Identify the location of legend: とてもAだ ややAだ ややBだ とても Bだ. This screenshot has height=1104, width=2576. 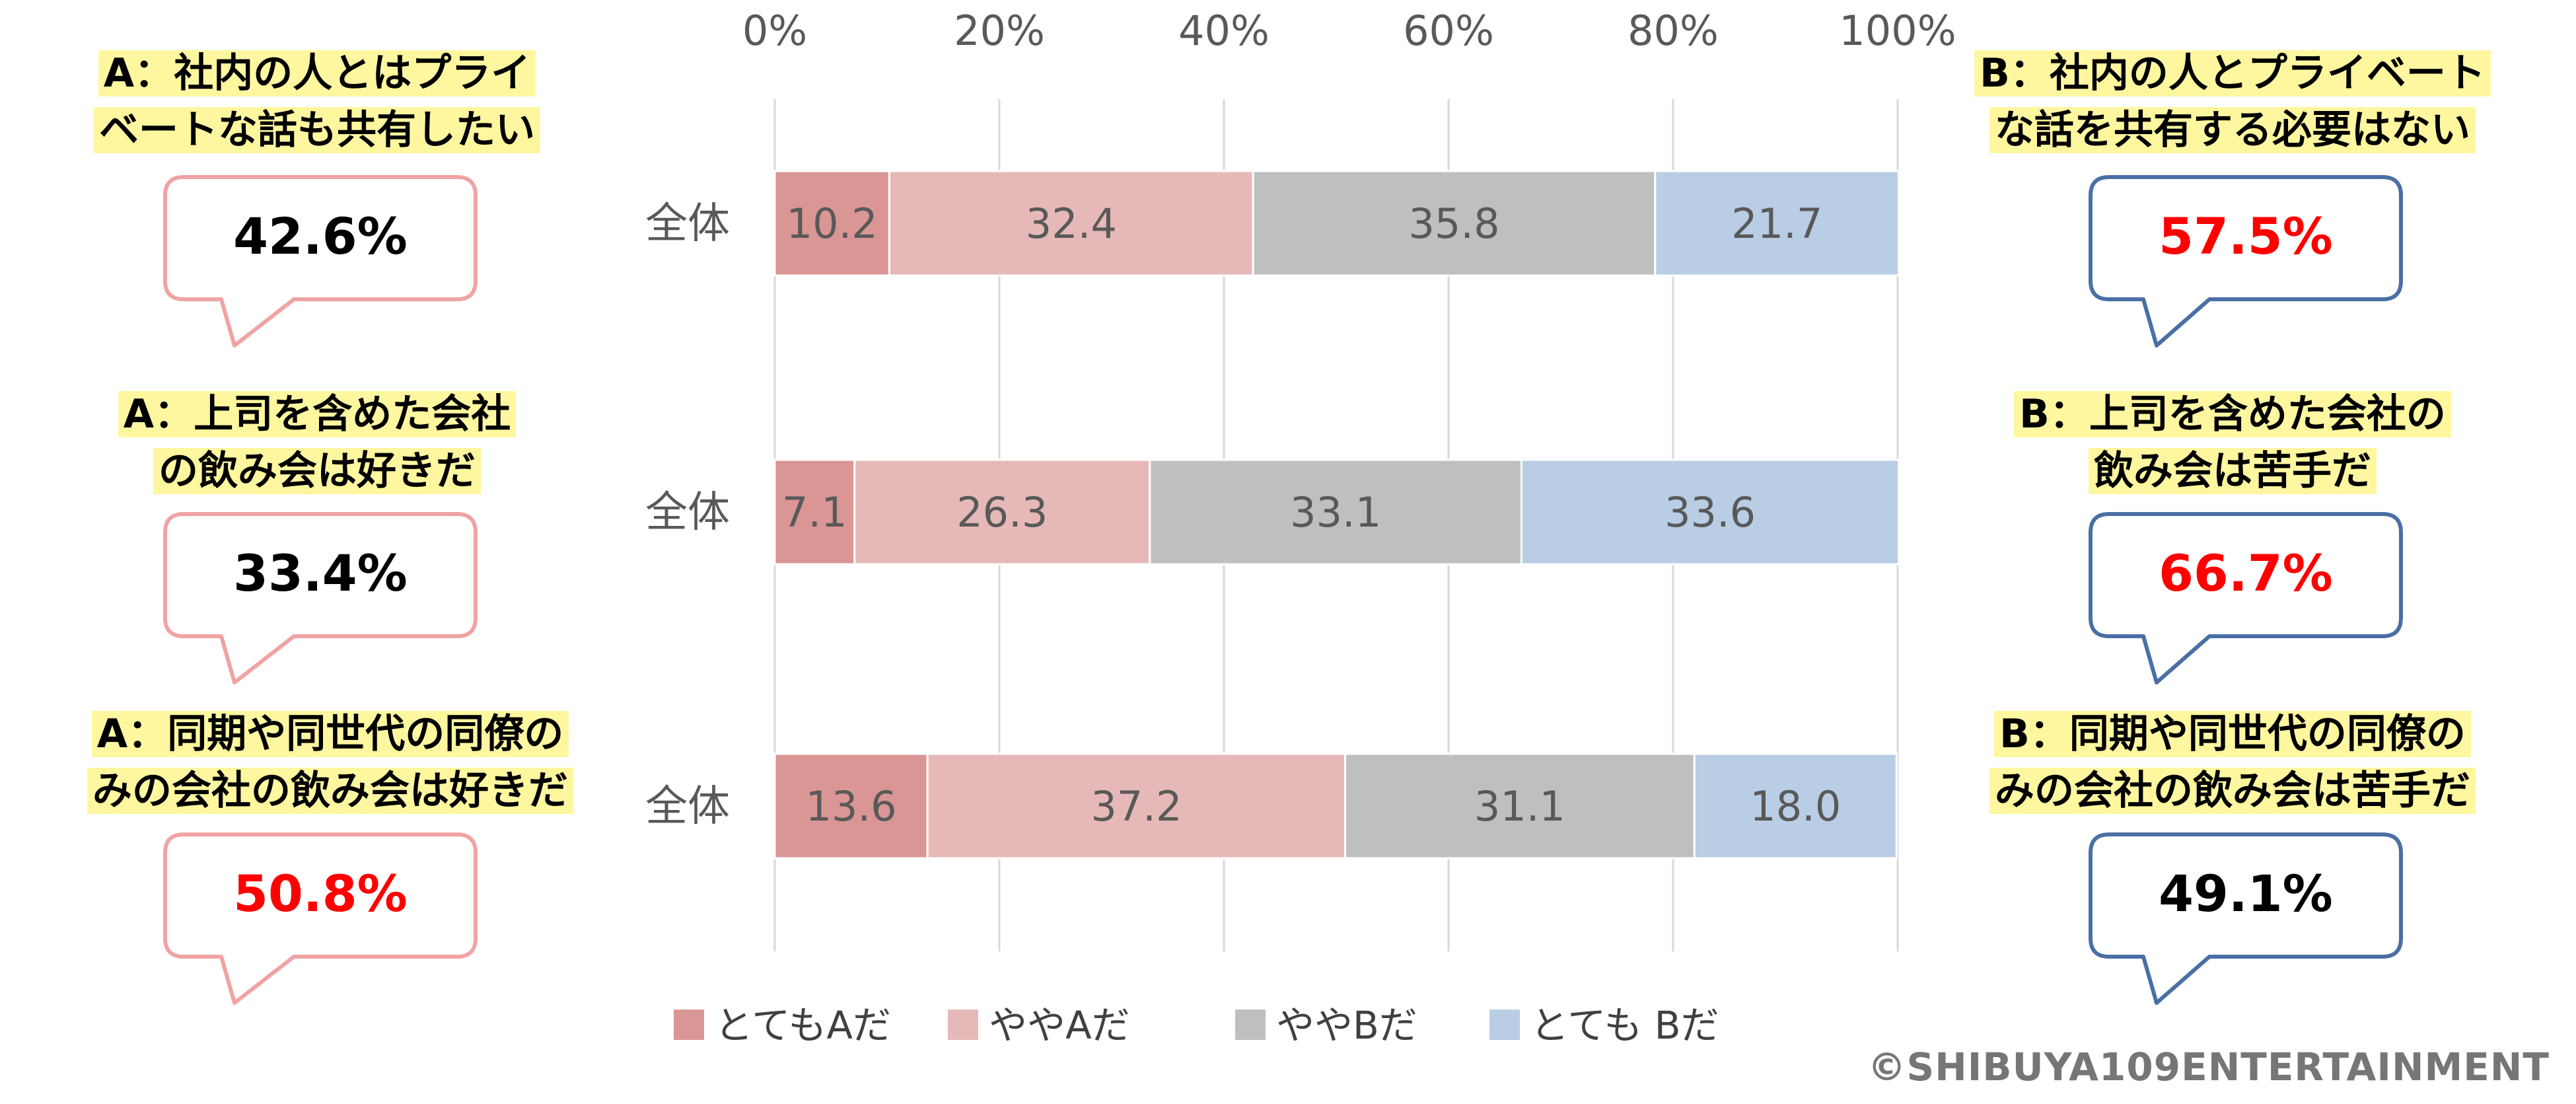
(1196, 1025).